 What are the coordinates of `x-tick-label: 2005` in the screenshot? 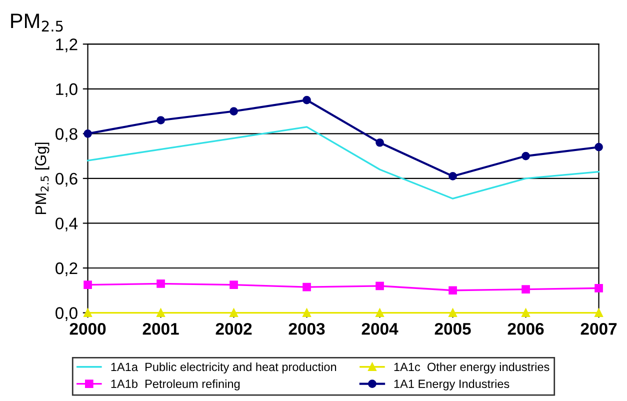 It's located at (452, 328).